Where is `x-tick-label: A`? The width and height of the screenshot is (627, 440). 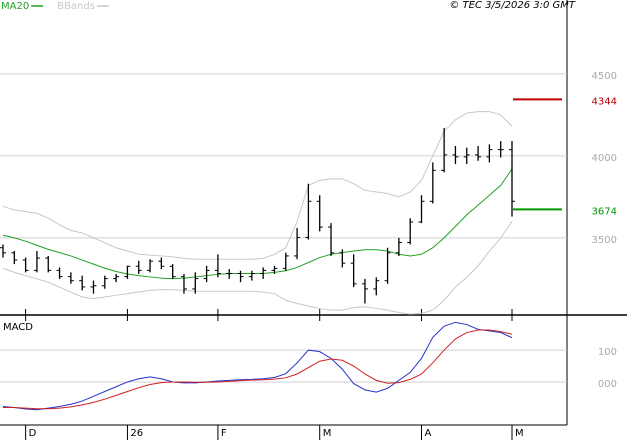 x-tick-label: A is located at coordinates (428, 433).